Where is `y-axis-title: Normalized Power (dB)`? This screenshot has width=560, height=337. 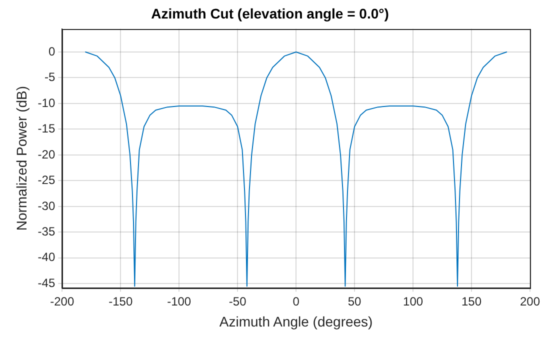 y-axis-title: Normalized Power (dB) is located at coordinates (21, 158).